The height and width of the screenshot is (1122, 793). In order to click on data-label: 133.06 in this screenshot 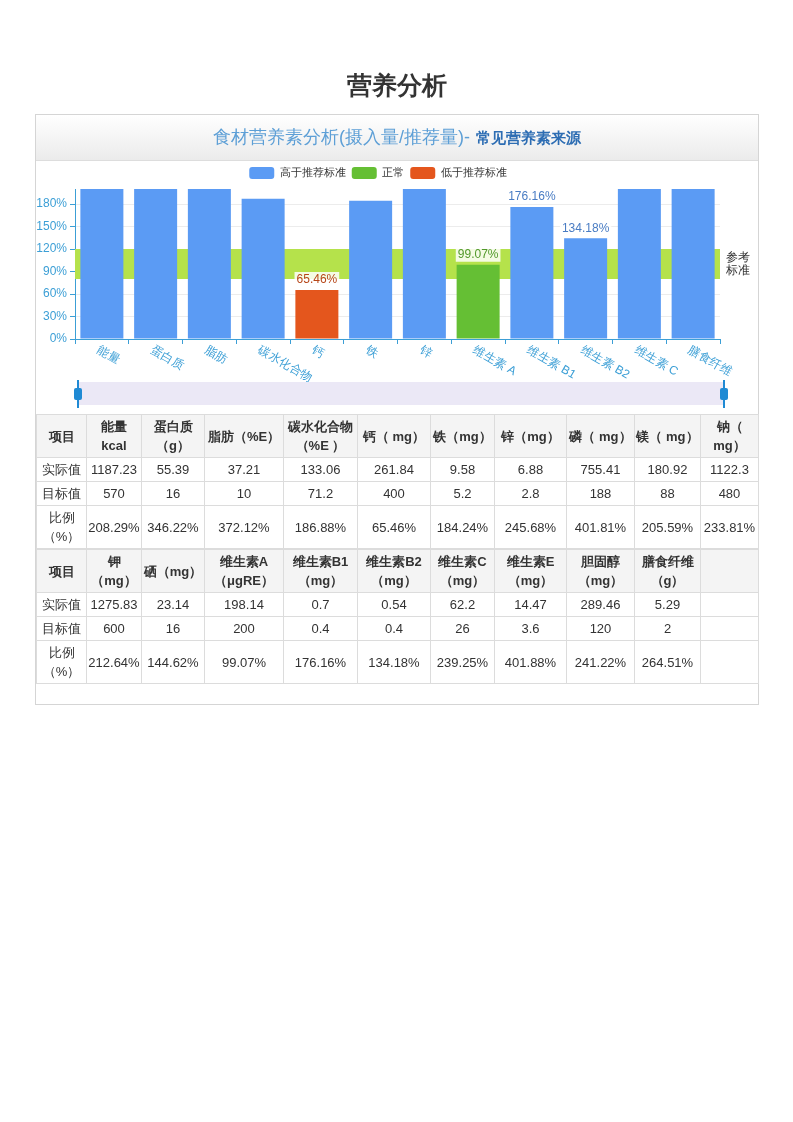, I will do `click(320, 469)`.